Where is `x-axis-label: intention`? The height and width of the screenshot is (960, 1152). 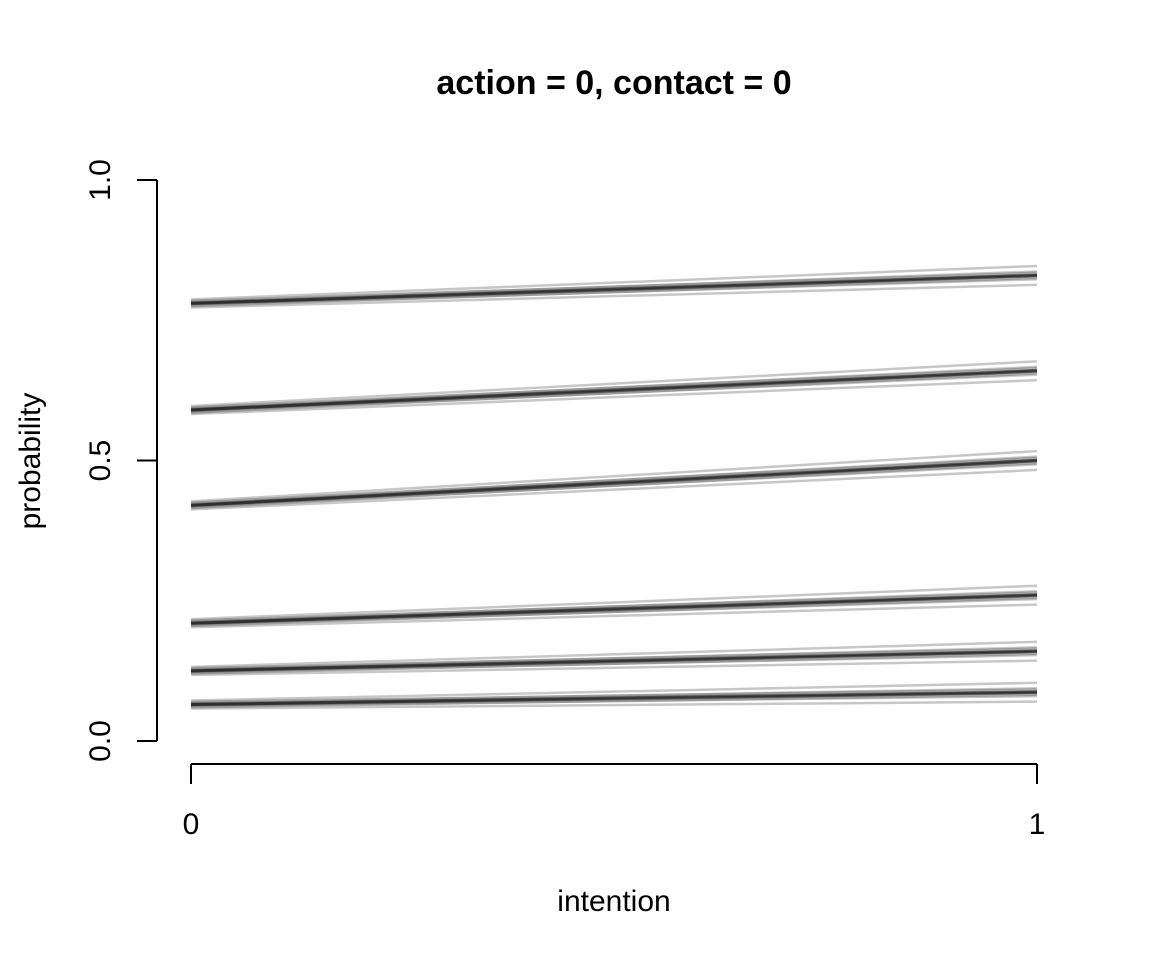 x-axis-label: intention is located at coordinates (613, 901).